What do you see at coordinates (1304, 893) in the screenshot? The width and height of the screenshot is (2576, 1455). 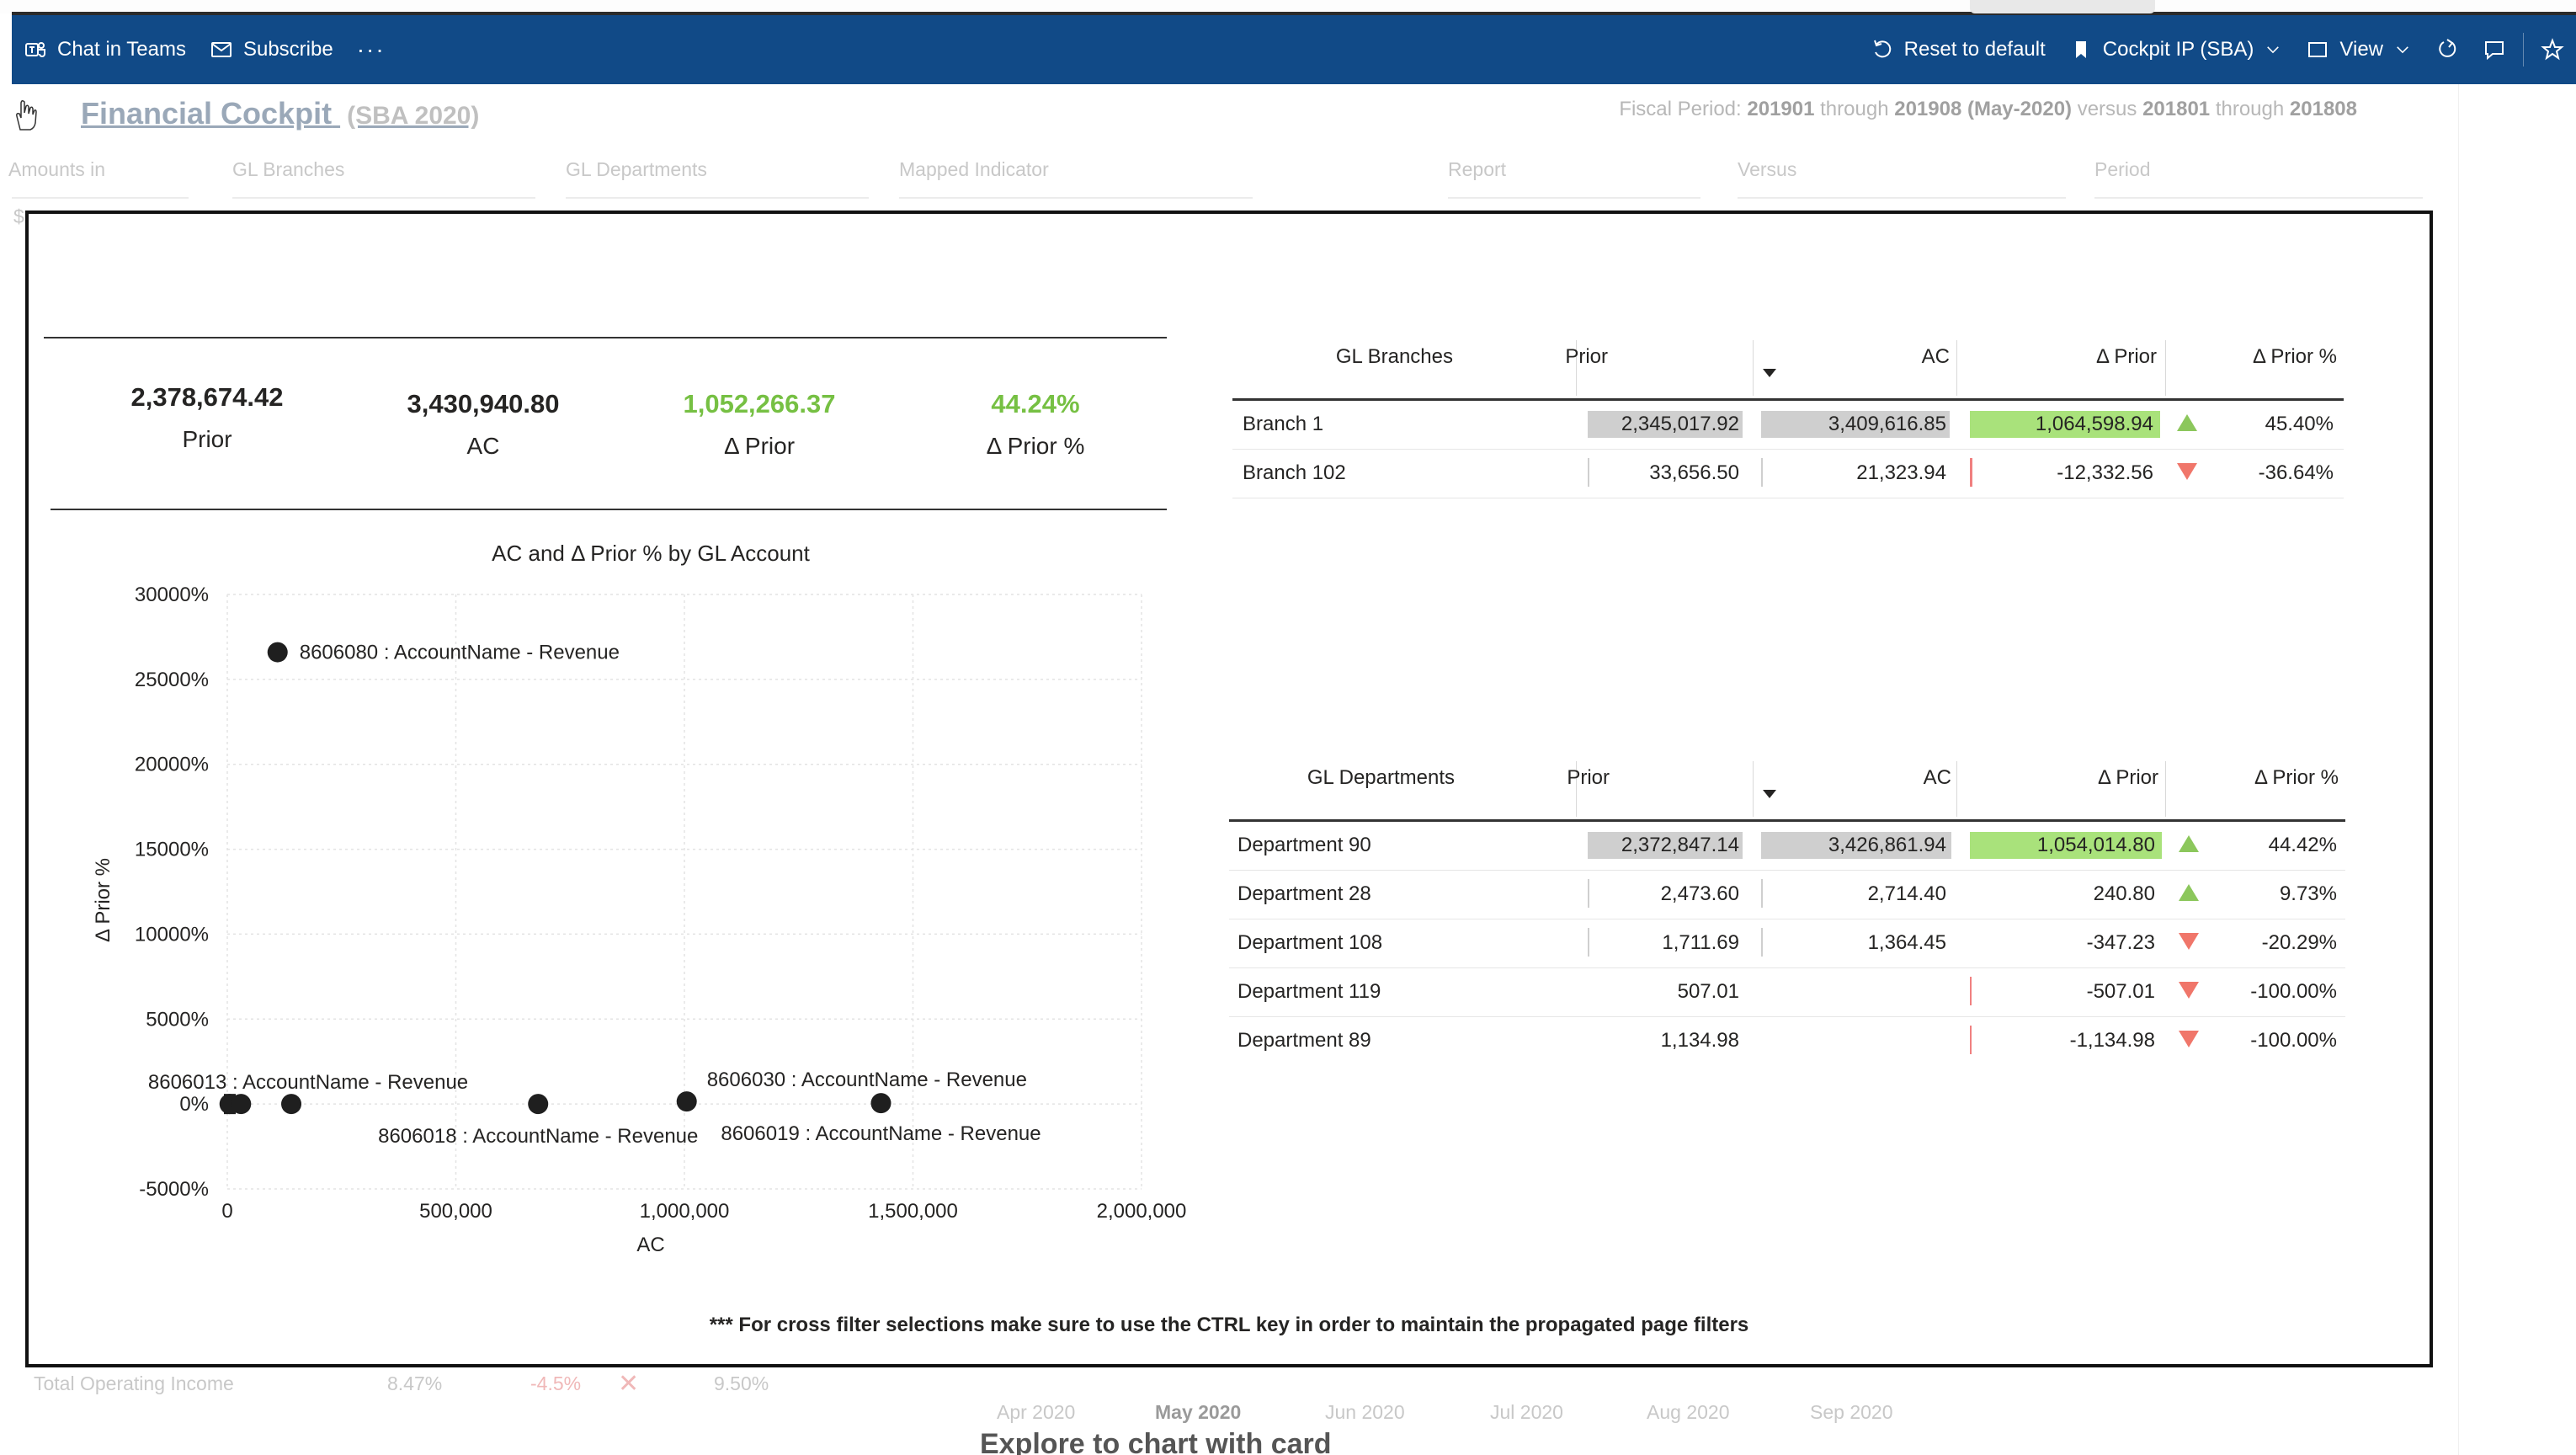 I see `cell-name: Department 28` at bounding box center [1304, 893].